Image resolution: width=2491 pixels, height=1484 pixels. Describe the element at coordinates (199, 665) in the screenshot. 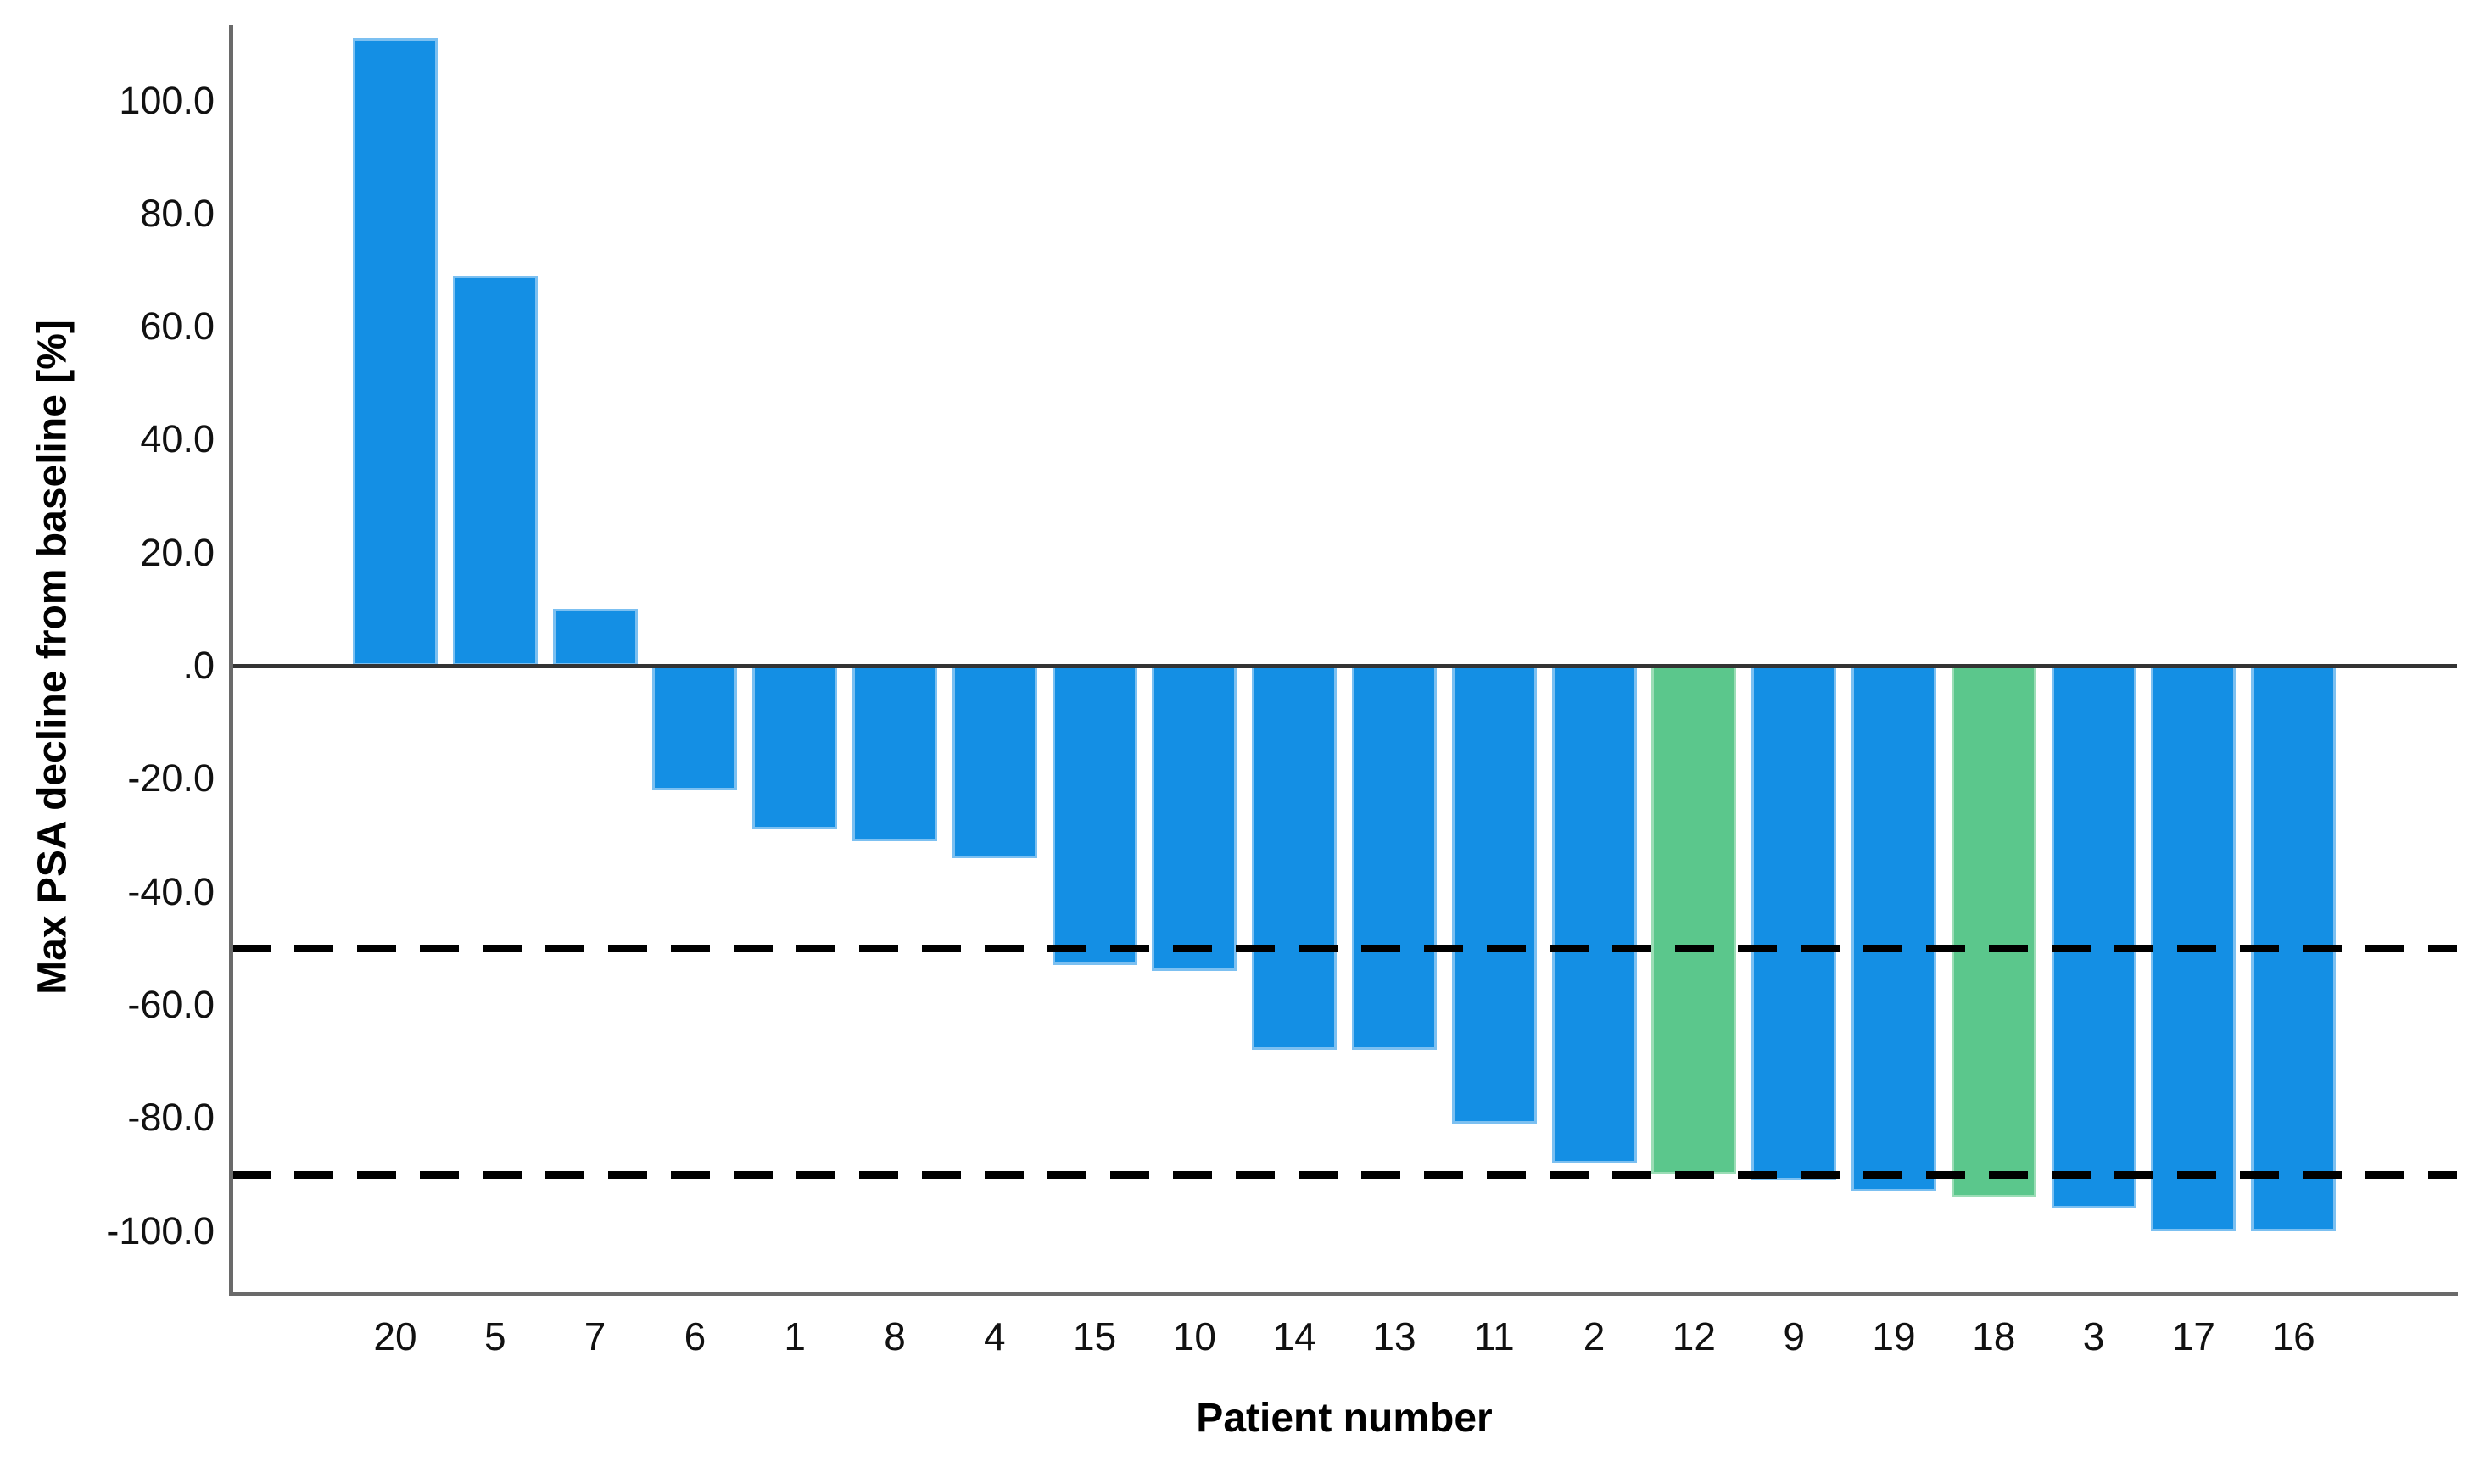

I see `y-tick-label: .0` at that location.